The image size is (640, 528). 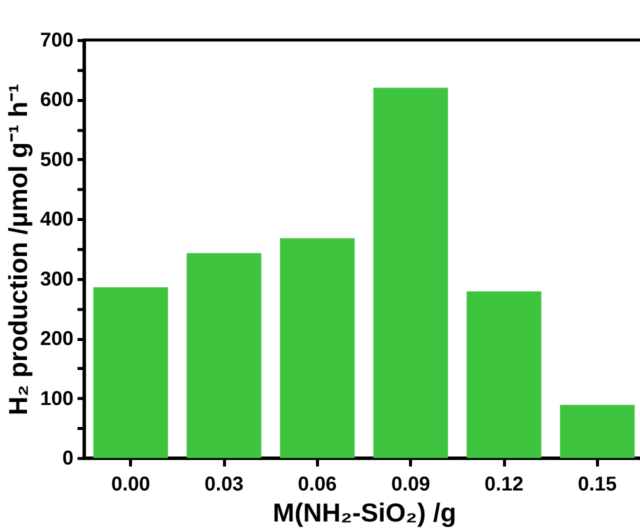 What do you see at coordinates (57, 100) in the screenshot?
I see `y-tick-label: 600` at bounding box center [57, 100].